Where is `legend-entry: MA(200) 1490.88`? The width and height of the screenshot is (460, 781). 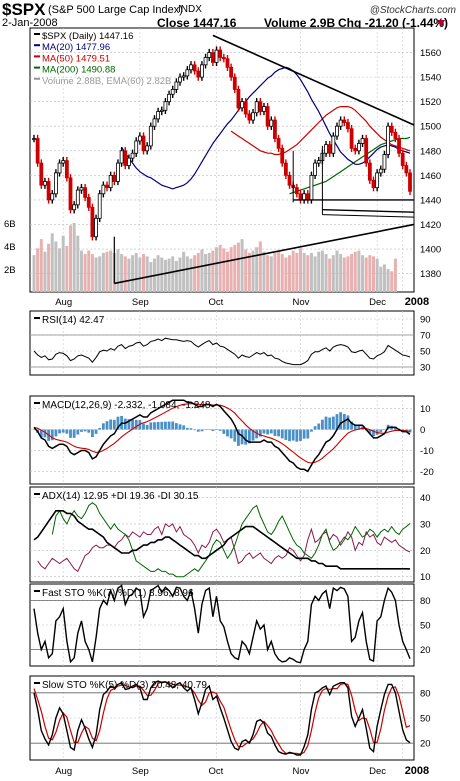
legend-entry: MA(200) 1490.88 is located at coordinates (78, 70).